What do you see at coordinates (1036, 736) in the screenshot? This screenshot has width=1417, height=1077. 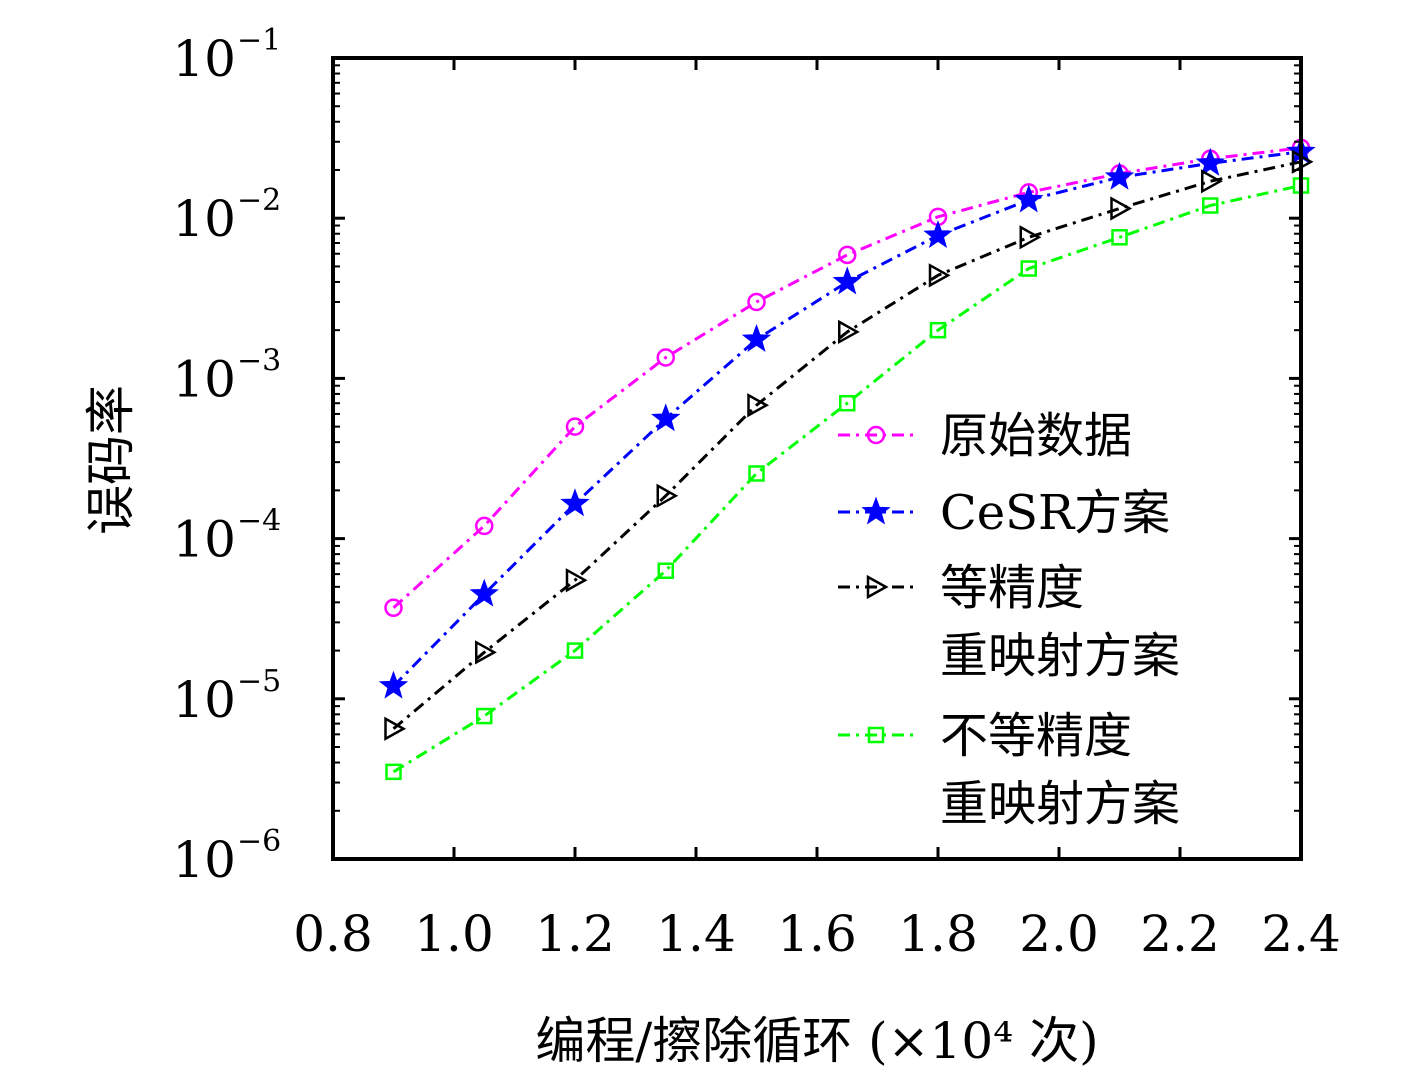 I see `legend-label: 不等精度` at bounding box center [1036, 736].